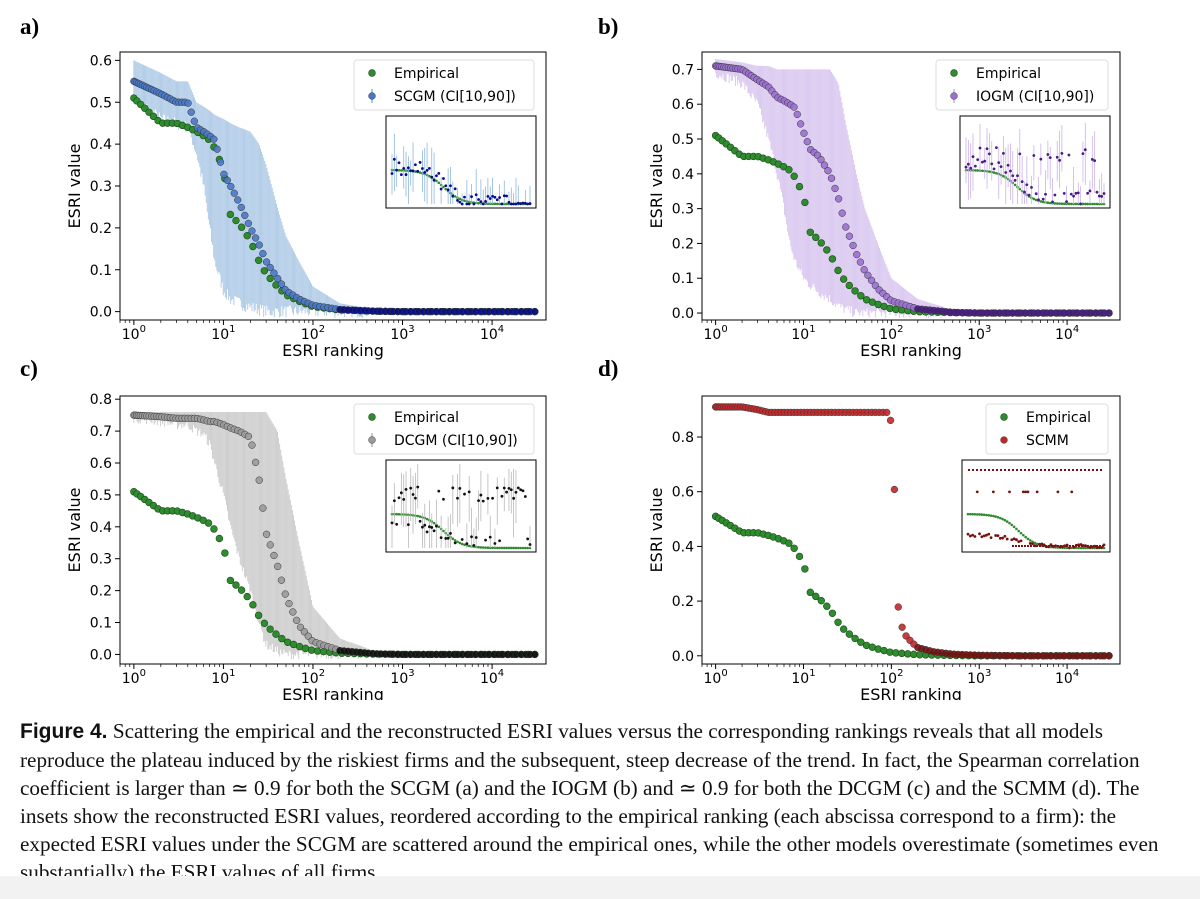 This screenshot has height=899, width=1200. What do you see at coordinates (1058, 418) in the screenshot?
I see `legend-label-empirical: Empirical` at bounding box center [1058, 418].